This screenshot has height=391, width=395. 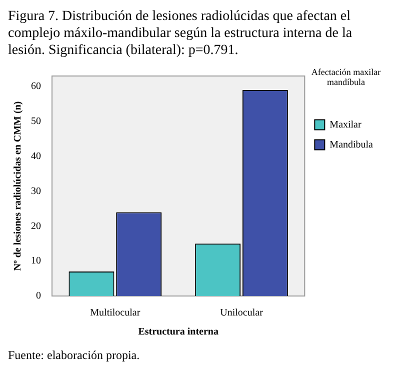 I want to click on y-tick-label: 0, so click(x=38, y=296).